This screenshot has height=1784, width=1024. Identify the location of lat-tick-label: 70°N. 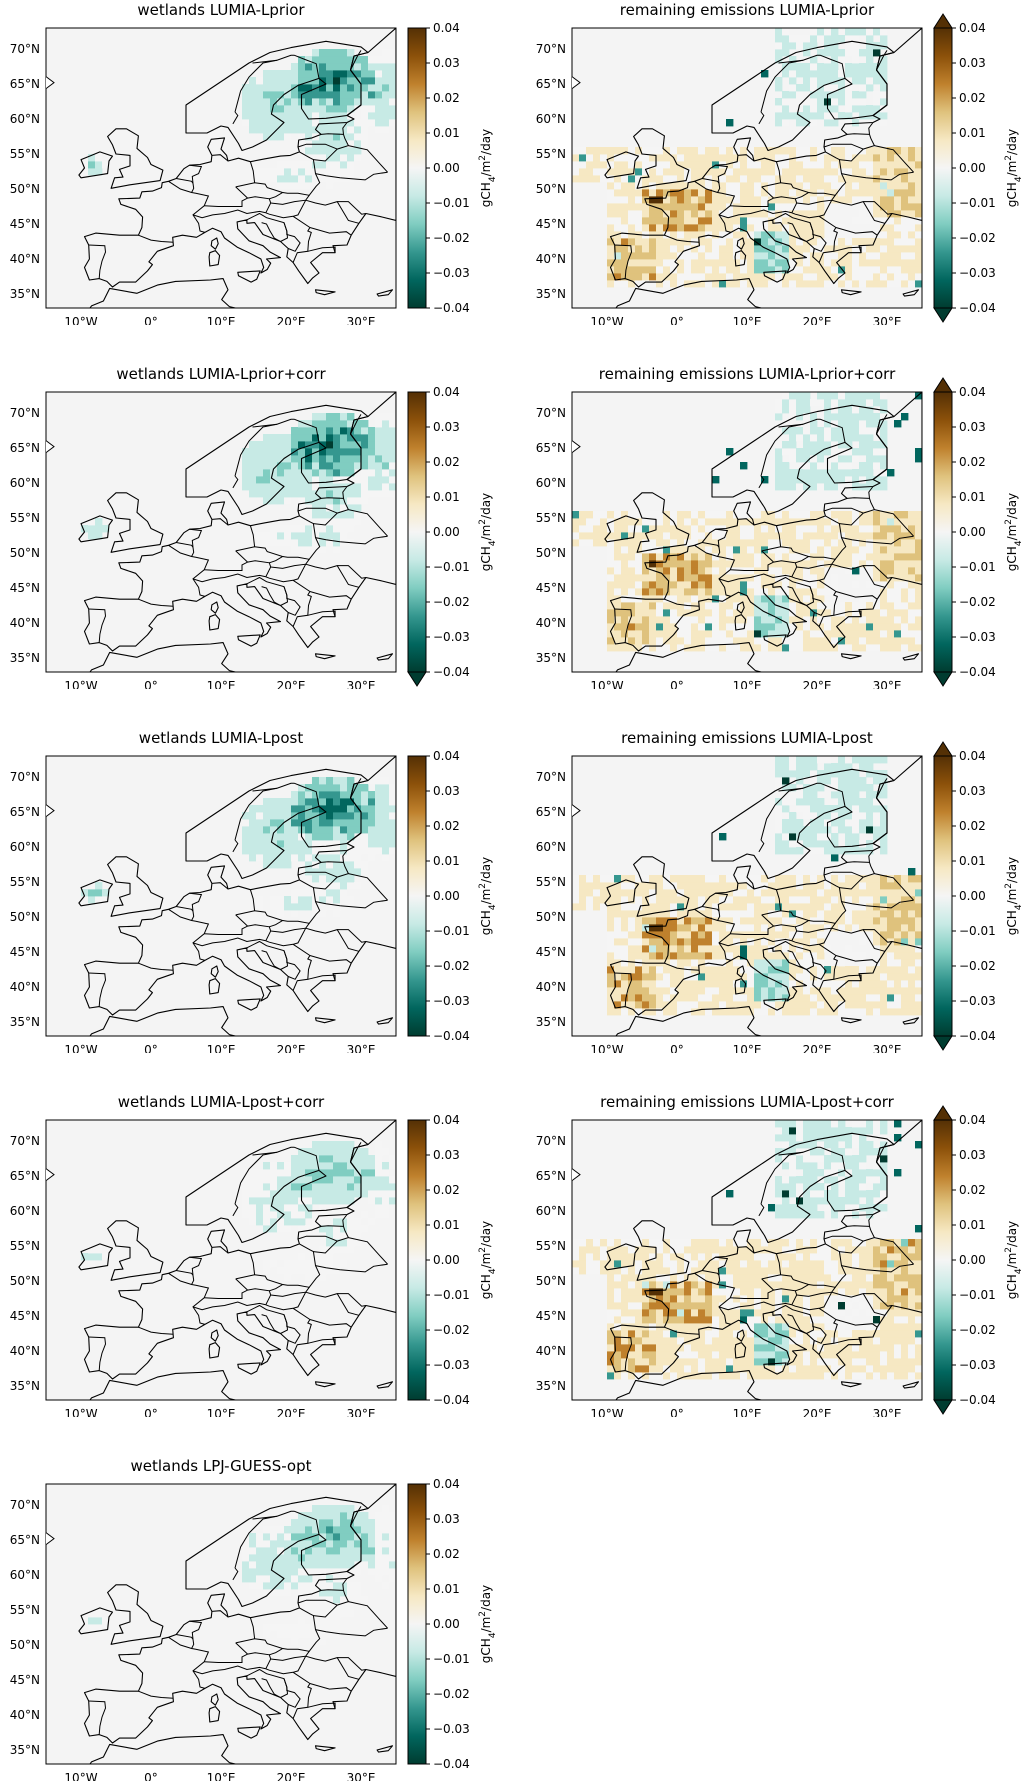
(25, 1505).